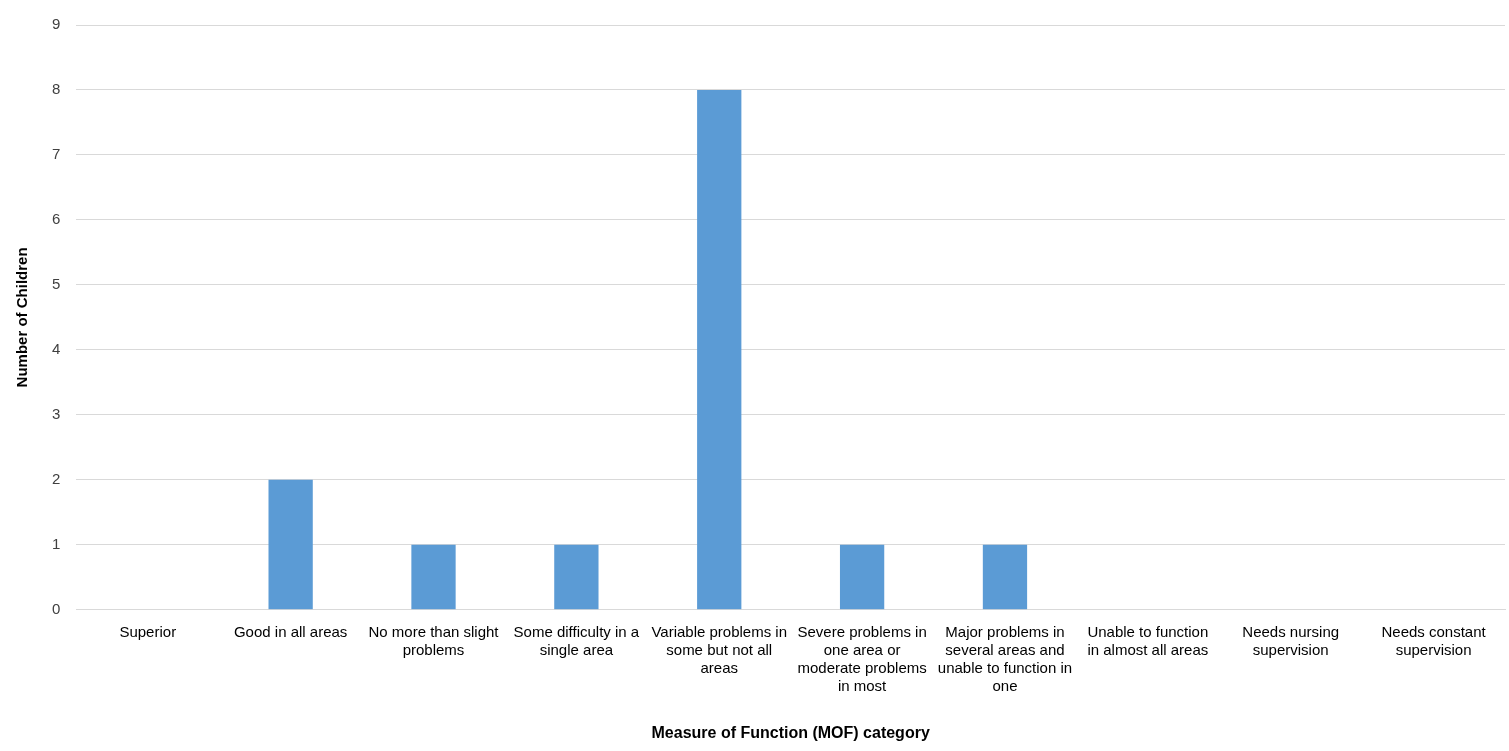 This screenshot has height=751, width=1509. What do you see at coordinates (56, 219) in the screenshot?
I see `y-tick-label: 6` at bounding box center [56, 219].